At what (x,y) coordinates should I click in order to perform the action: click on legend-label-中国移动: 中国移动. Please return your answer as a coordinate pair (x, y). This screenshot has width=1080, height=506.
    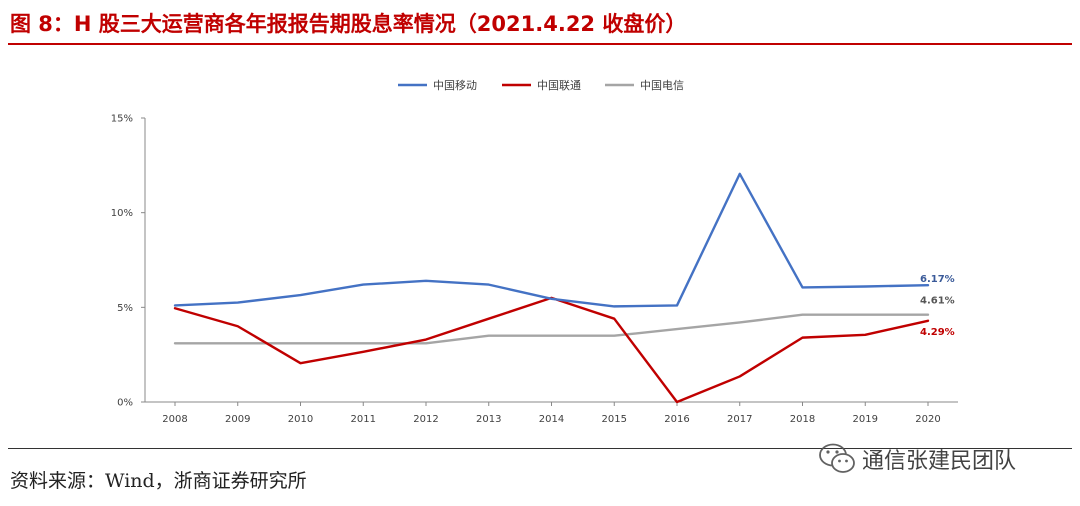
    Looking at the image, I should click on (455, 85).